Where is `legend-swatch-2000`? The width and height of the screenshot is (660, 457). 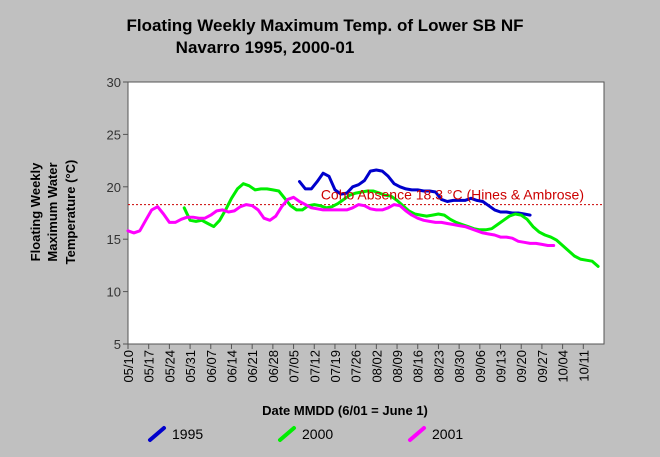
legend-swatch-2000 is located at coordinates (287, 434).